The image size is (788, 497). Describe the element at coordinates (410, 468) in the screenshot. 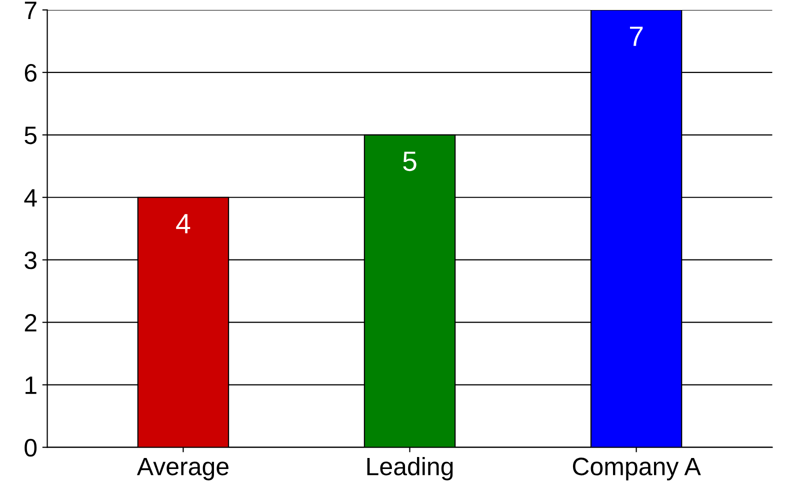

I see `x-tick-label: Leading` at that location.